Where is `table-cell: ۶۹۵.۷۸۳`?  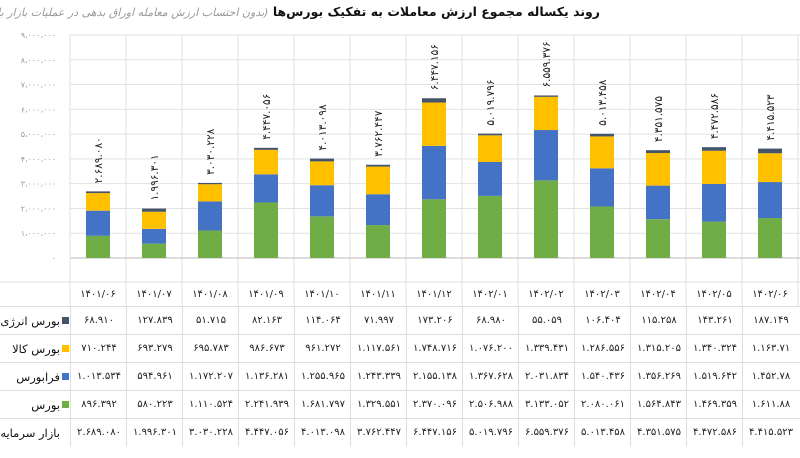
table-cell: ۶۹۵.۷۸۳ is located at coordinates (210, 349).